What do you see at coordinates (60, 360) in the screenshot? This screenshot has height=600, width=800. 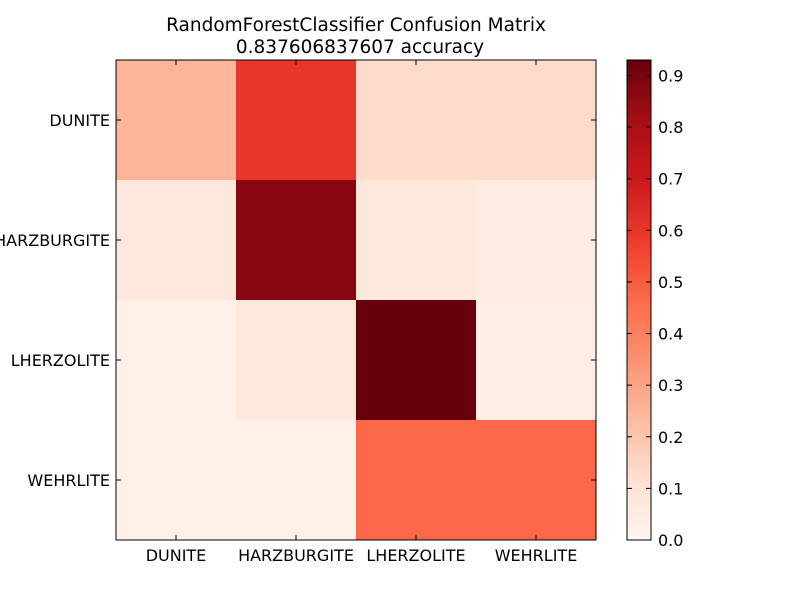 I see `y-tick-label: LHERZOLITE` at bounding box center [60, 360].